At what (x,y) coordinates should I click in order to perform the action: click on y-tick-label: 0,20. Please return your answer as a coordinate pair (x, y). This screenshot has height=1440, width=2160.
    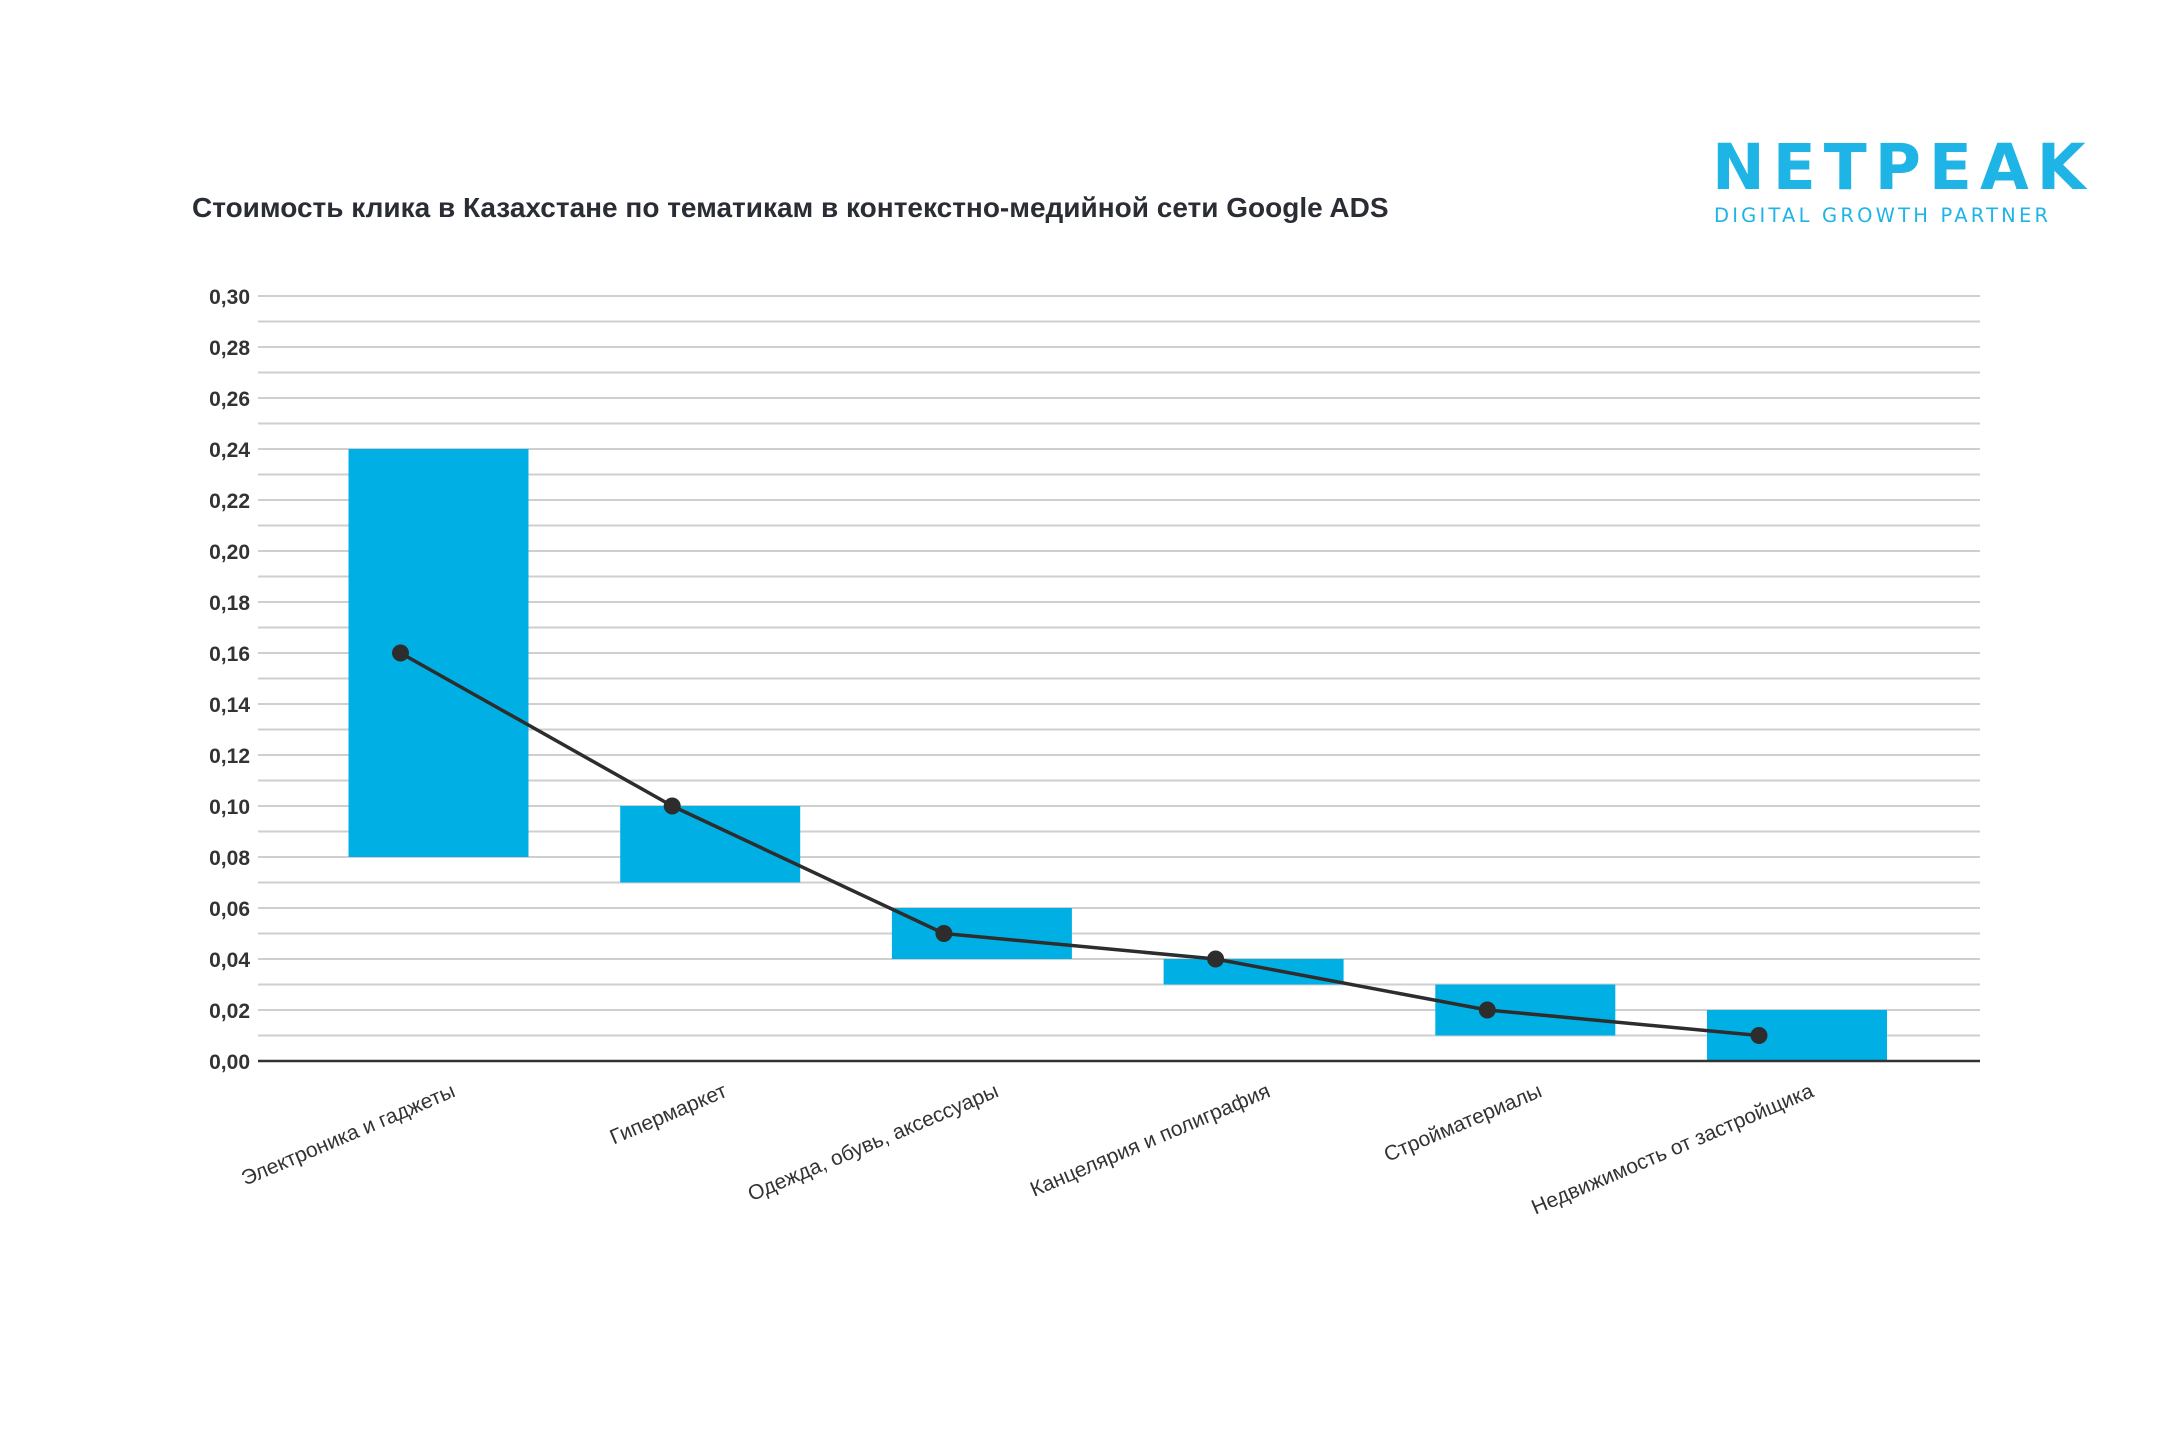
    Looking at the image, I should click on (229, 552).